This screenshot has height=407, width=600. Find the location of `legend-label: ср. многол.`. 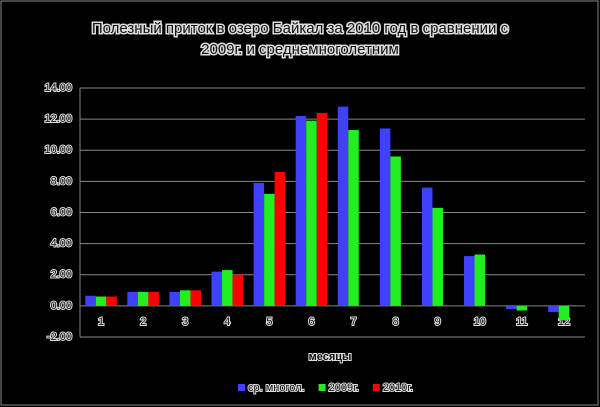

legend-label: ср. многол. is located at coordinates (276, 388).